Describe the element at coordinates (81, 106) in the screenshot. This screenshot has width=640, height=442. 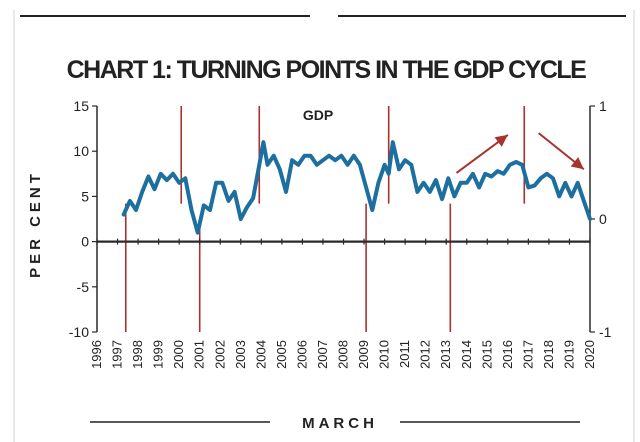
I see `y-tick-label: 15` at that location.